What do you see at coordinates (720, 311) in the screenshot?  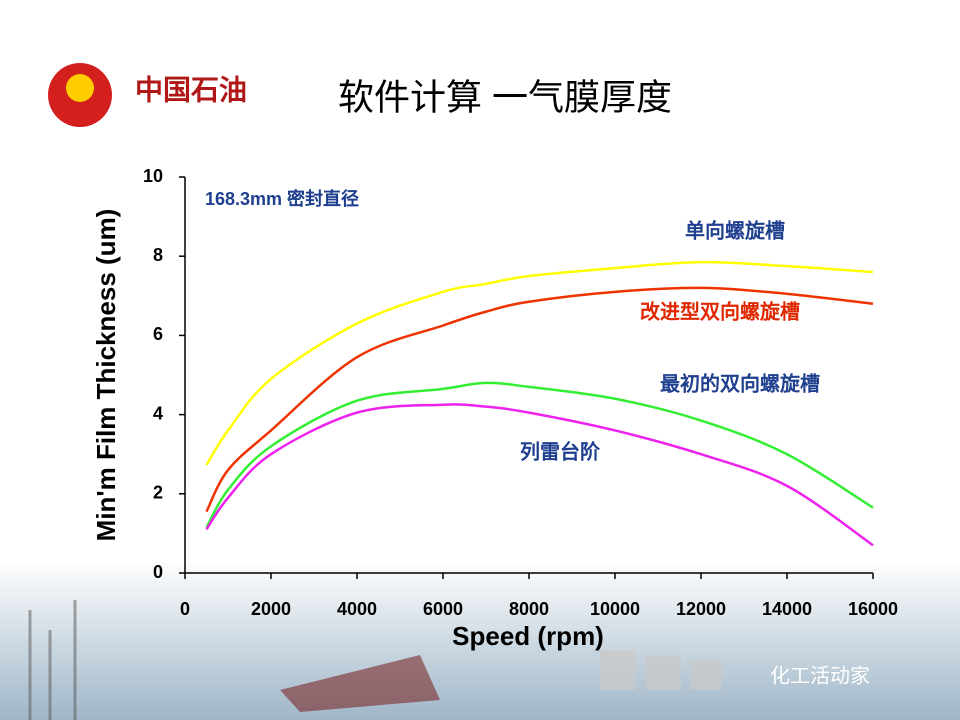 I see `series-label: 改进型双向螺旋槽` at bounding box center [720, 311].